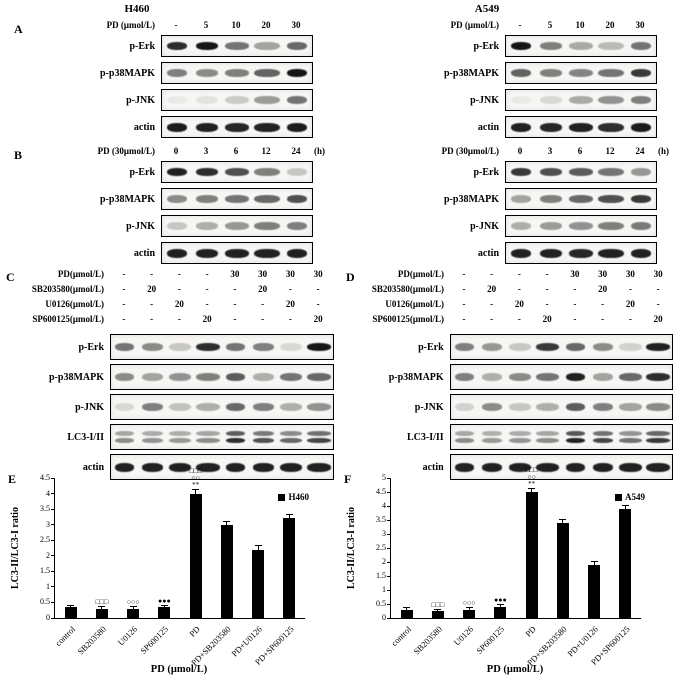 The height and width of the screenshot is (685, 673). What do you see at coordinates (414, 303) in the screenshot?
I see `treatment-label: U0126(μmol/L)` at bounding box center [414, 303].